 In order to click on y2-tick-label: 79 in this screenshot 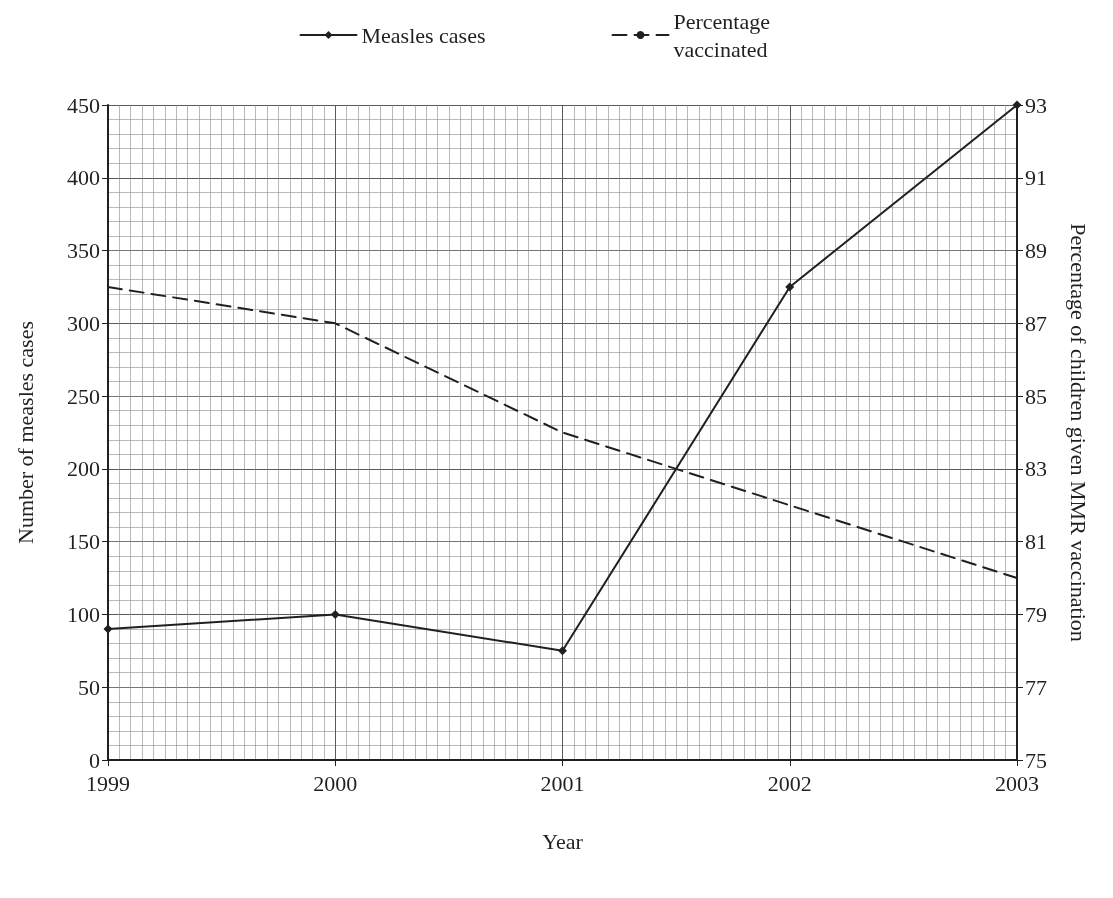, I will do `click(1036, 614)`.